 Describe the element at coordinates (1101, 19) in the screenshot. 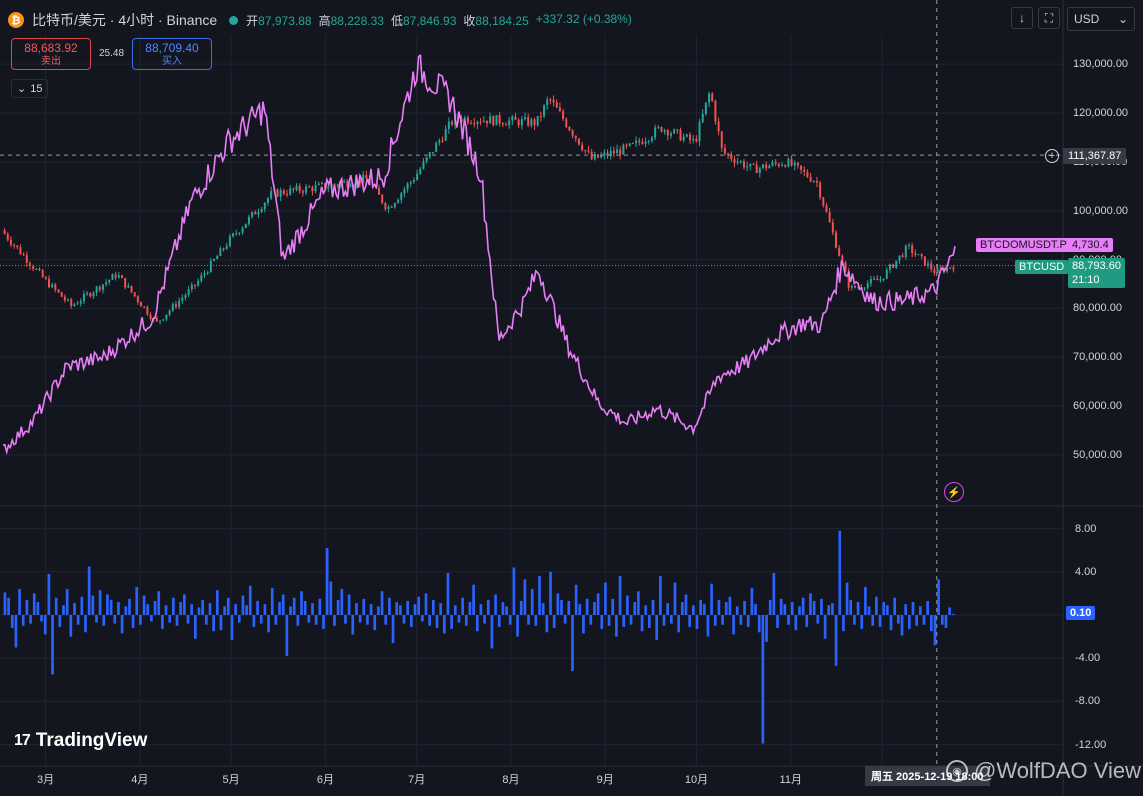

I see `currency-select: USD ⌄` at that location.